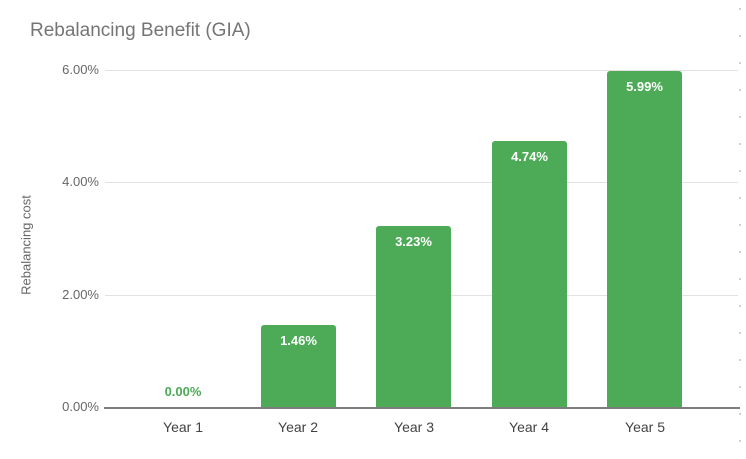 The height and width of the screenshot is (459, 746). What do you see at coordinates (183, 427) in the screenshot?
I see `x-axis-label: Year 1` at bounding box center [183, 427].